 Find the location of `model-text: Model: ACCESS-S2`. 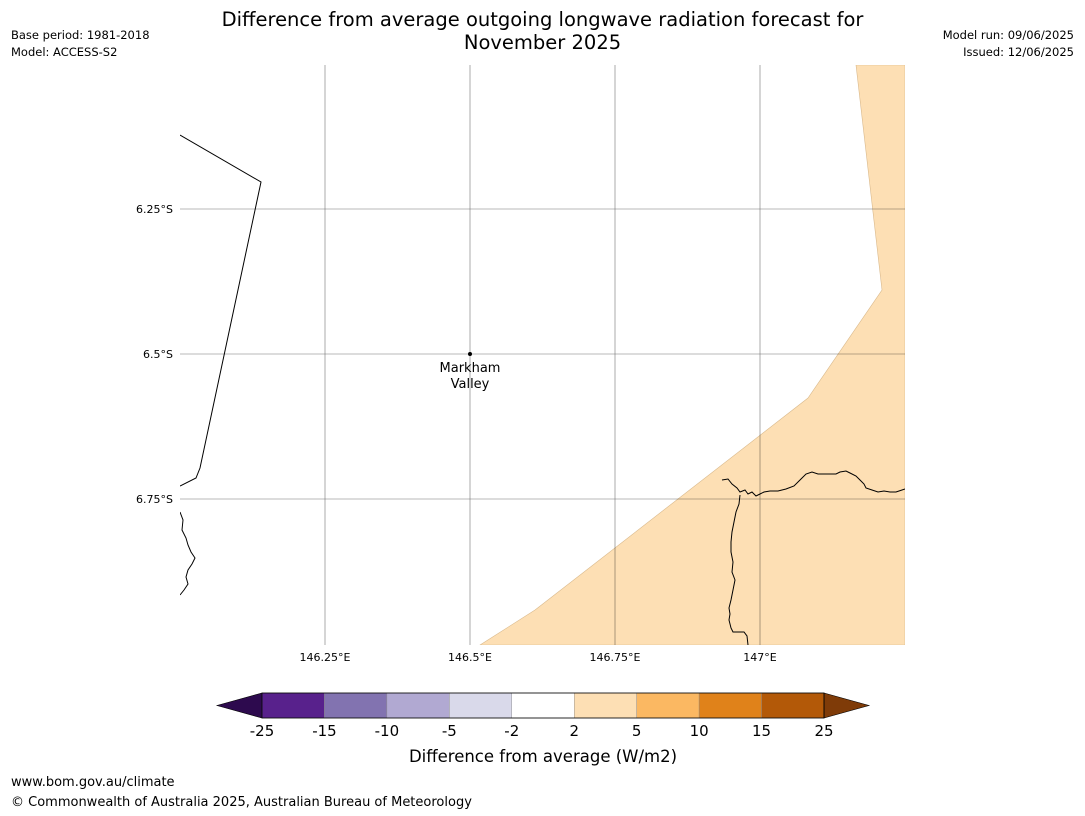

model-text: Model: ACCESS-S2 is located at coordinates (64, 52).